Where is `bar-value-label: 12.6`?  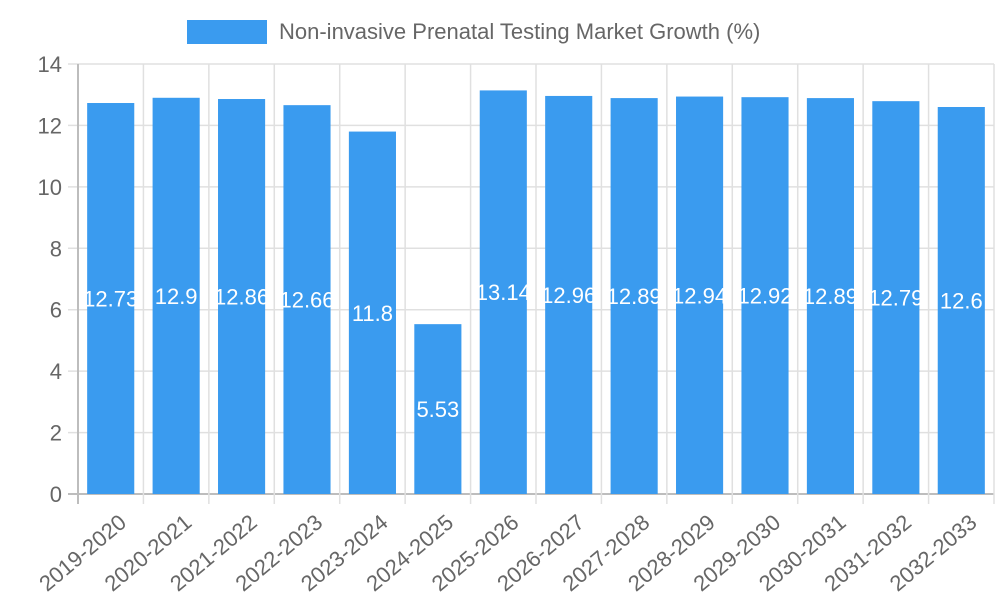 bar-value-label: 12.6 is located at coordinates (961, 301).